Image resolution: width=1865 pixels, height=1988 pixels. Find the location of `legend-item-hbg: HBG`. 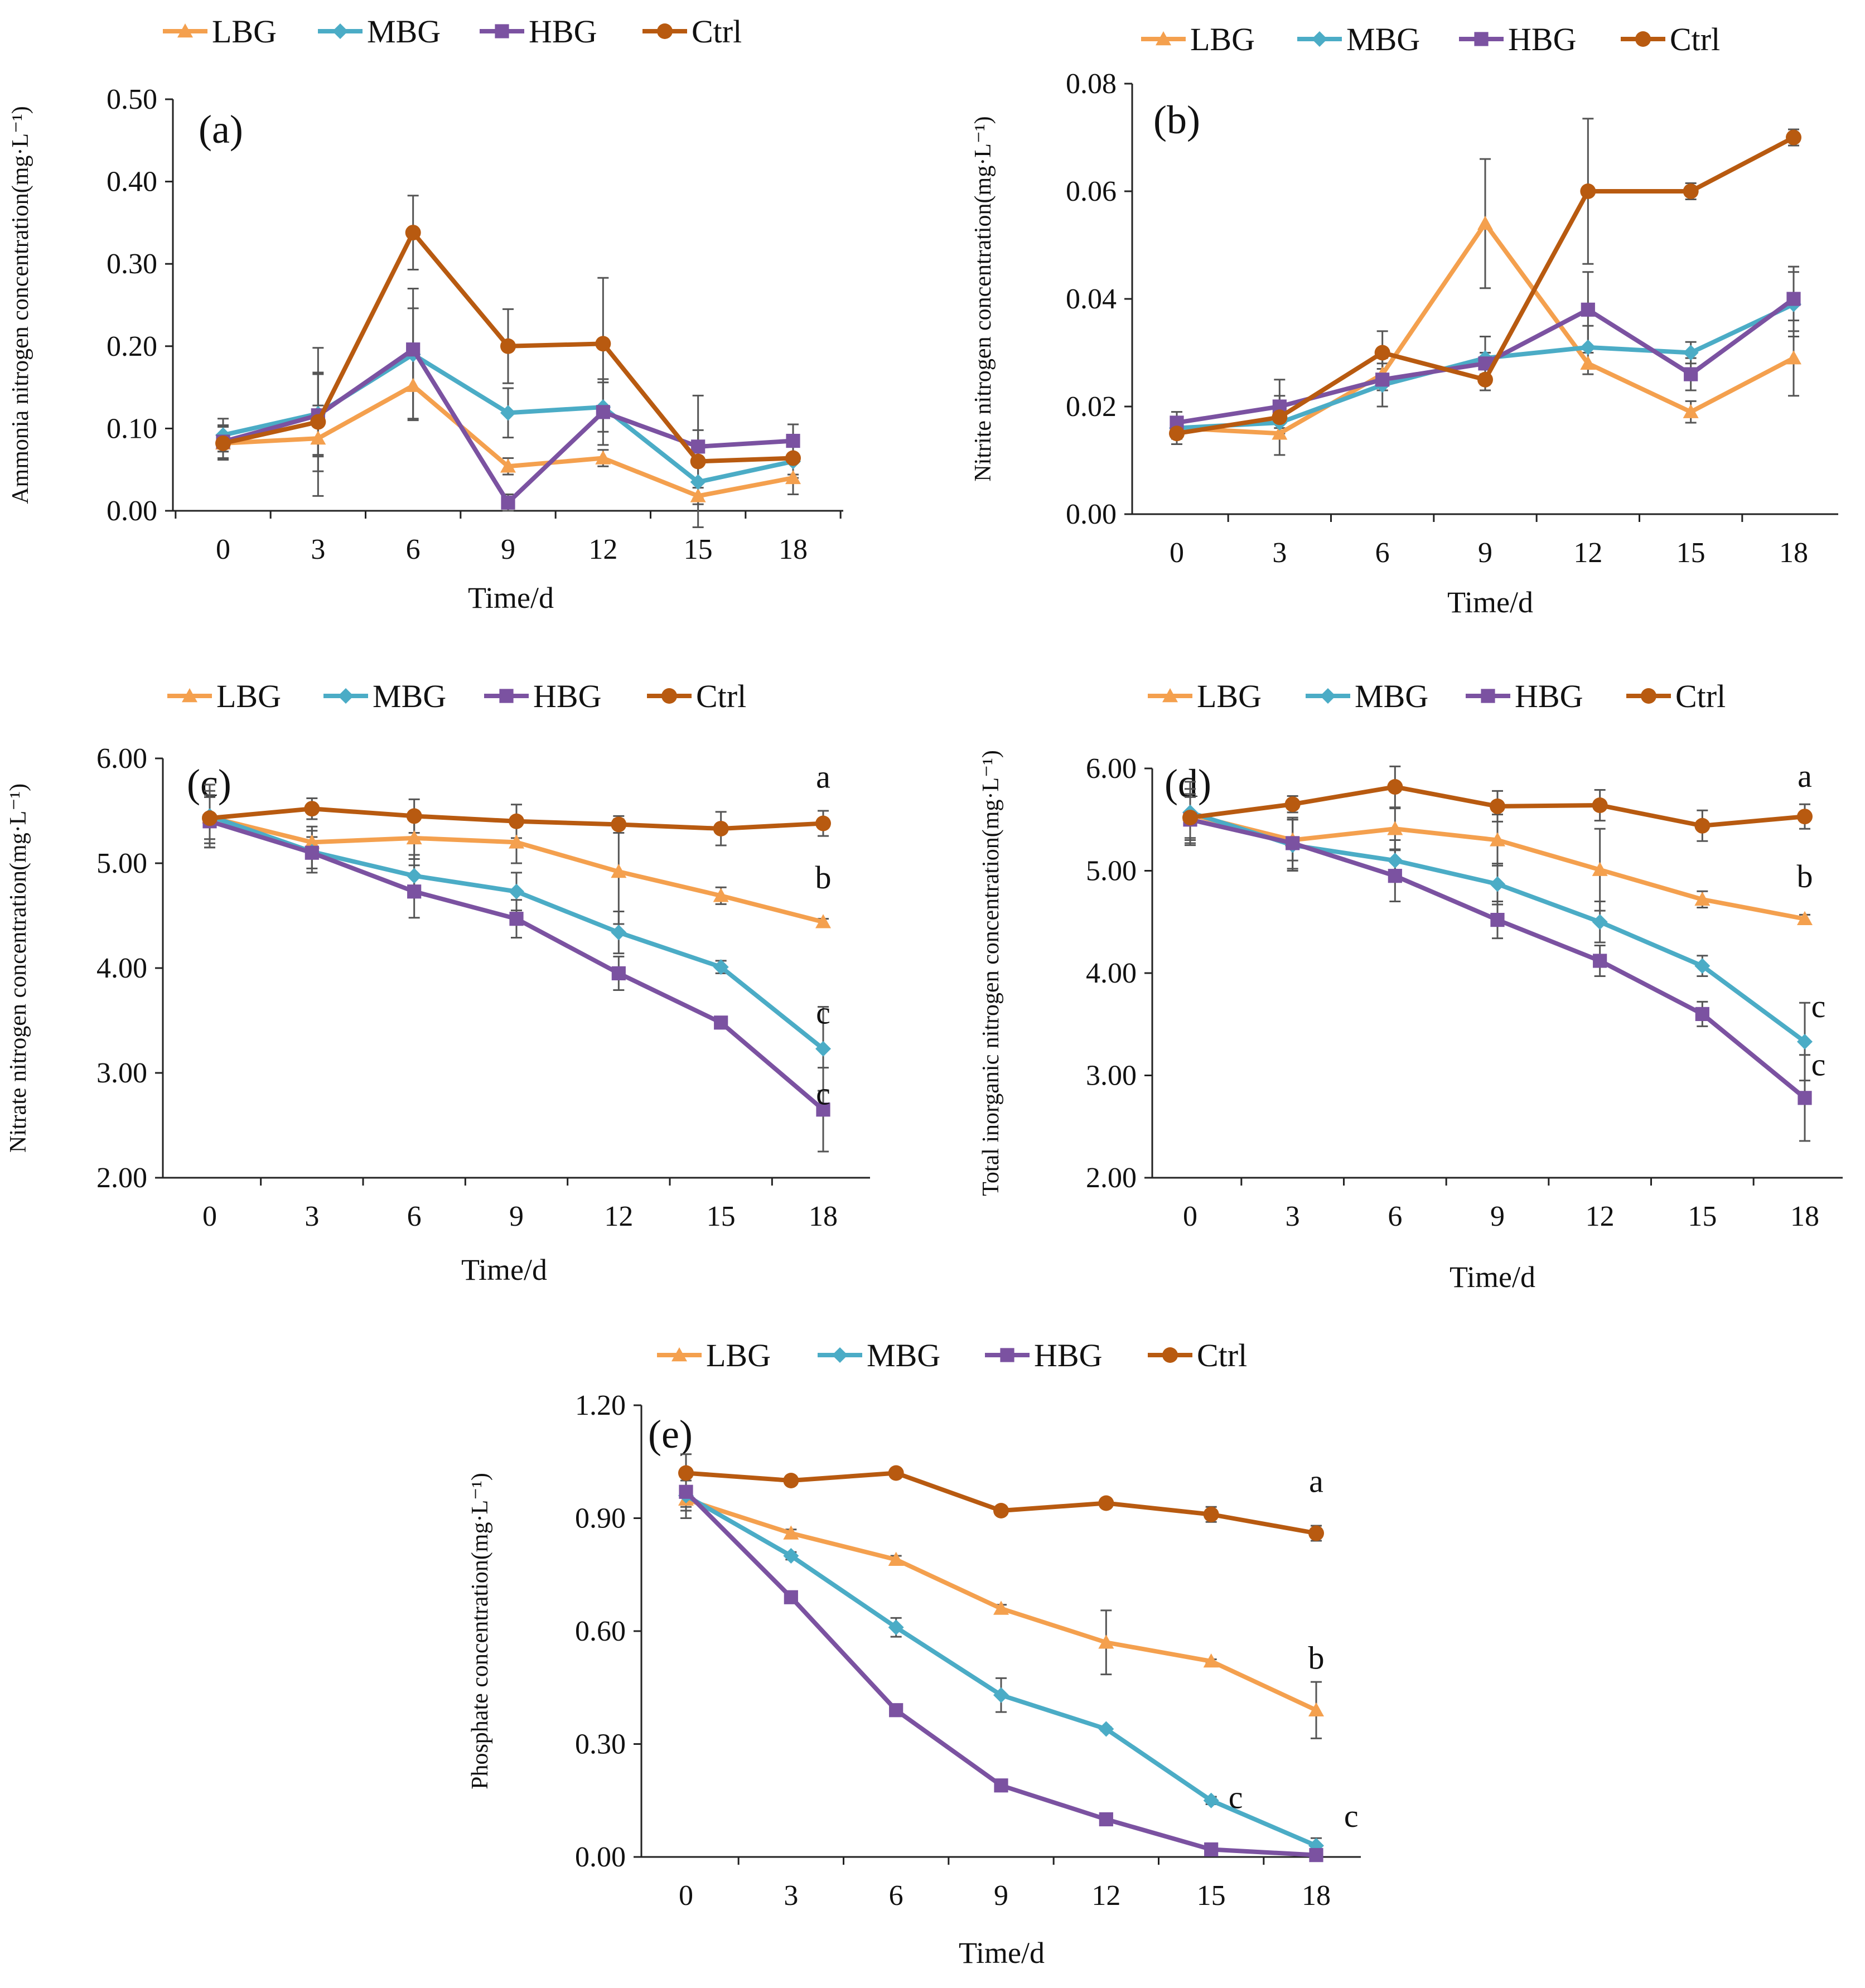

legend-item-hbg: HBG is located at coordinates (1524, 696).